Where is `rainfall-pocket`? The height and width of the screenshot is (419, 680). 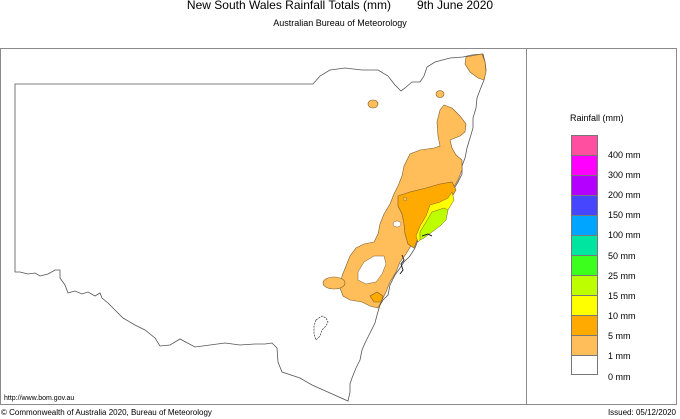 rainfall-pocket is located at coordinates (405, 199).